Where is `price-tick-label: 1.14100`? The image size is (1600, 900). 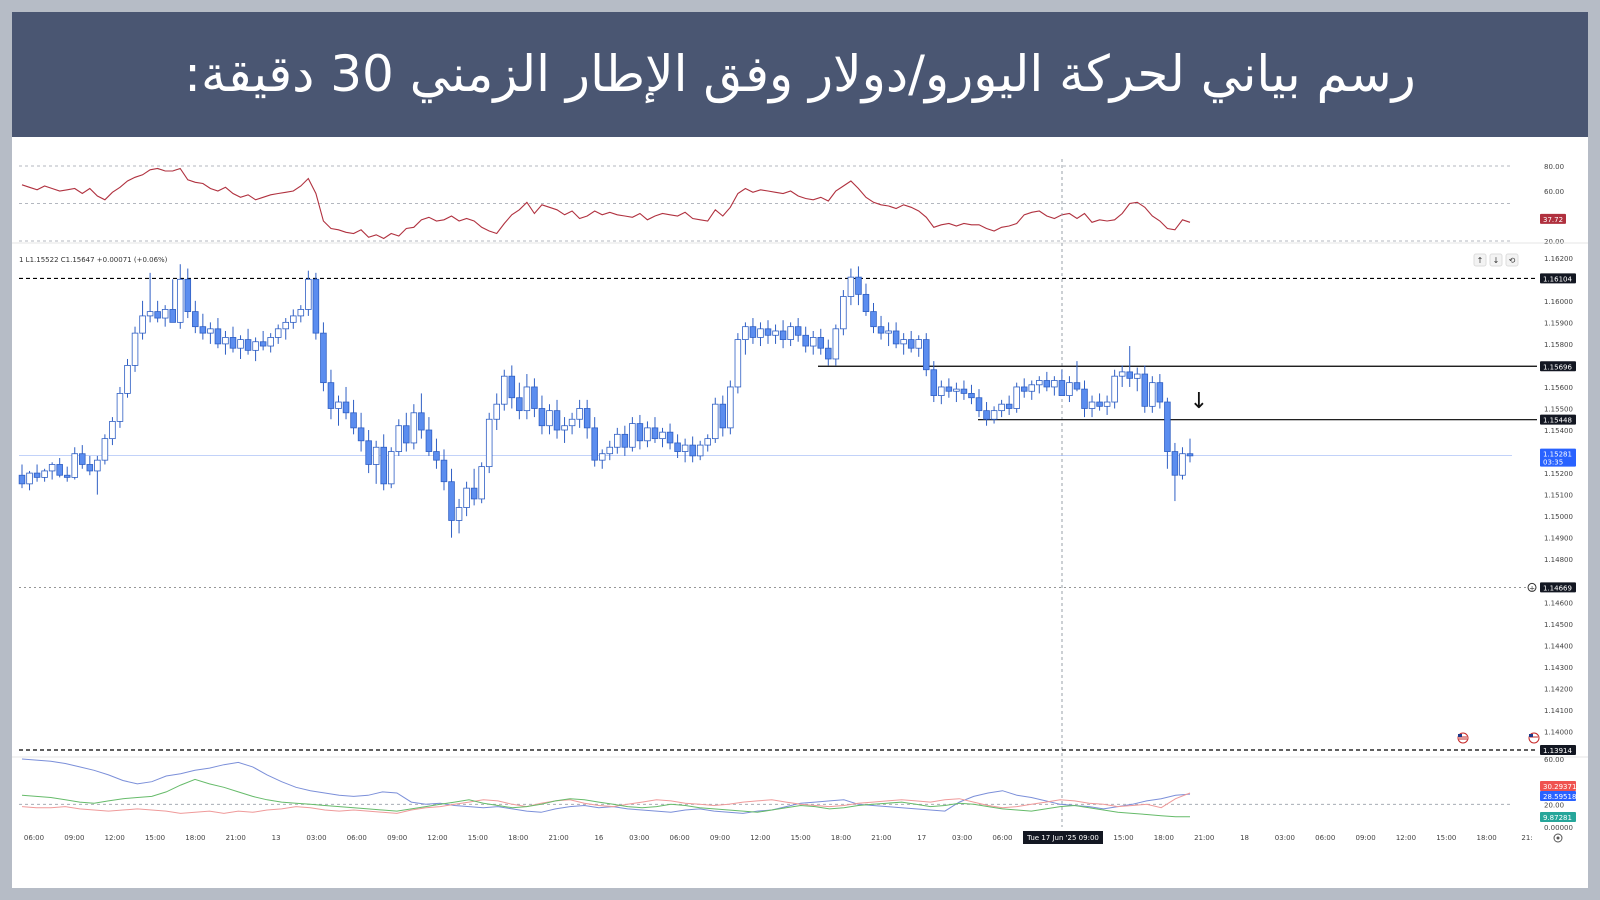 price-tick-label: 1.14100 is located at coordinates (1558, 711).